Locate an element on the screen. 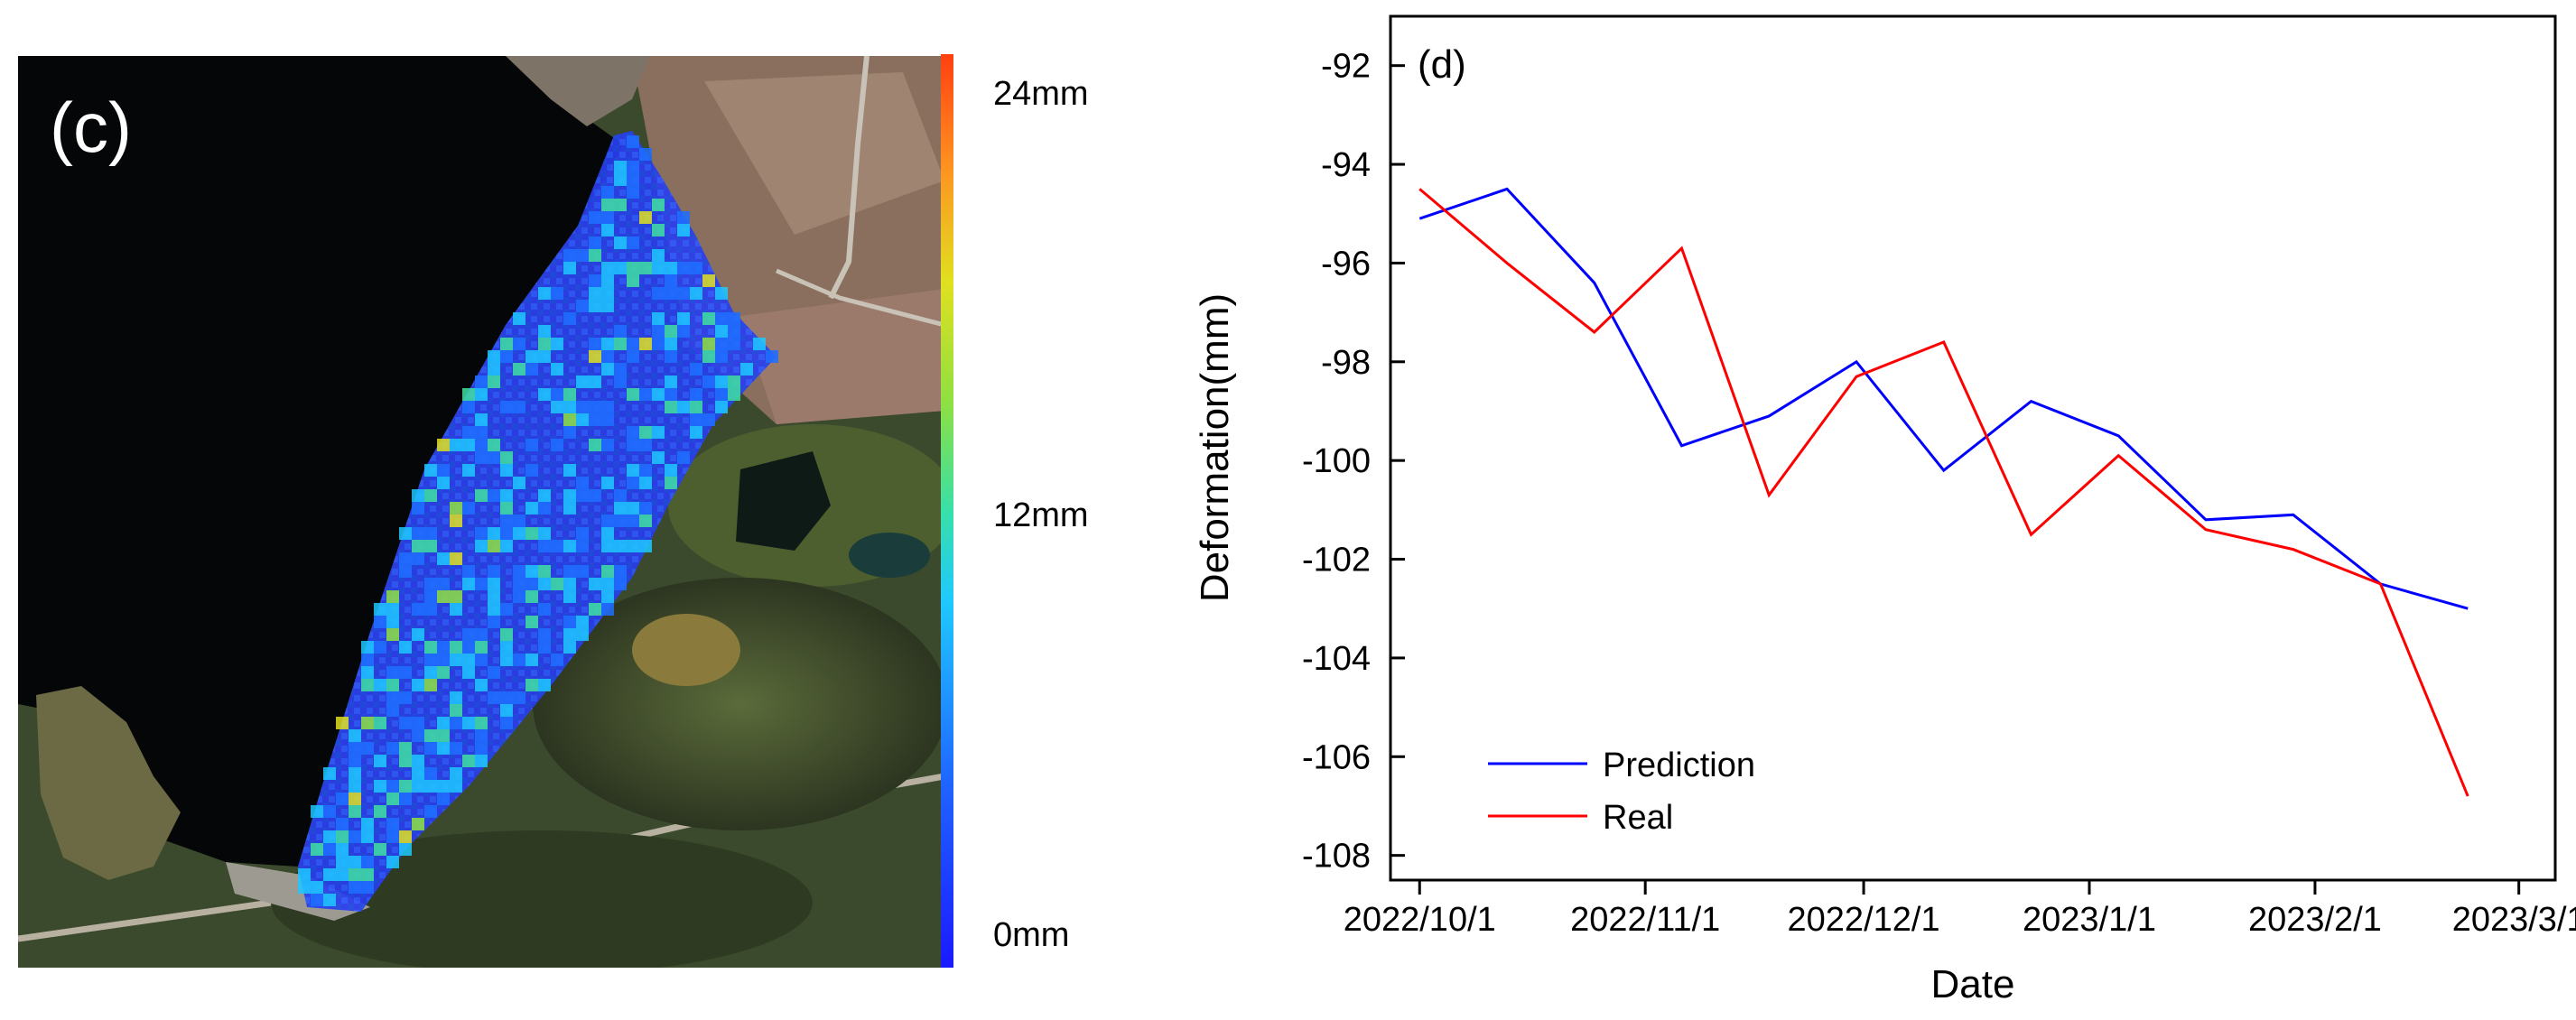  legend-prediction-label: Prediction is located at coordinates (1679, 765).